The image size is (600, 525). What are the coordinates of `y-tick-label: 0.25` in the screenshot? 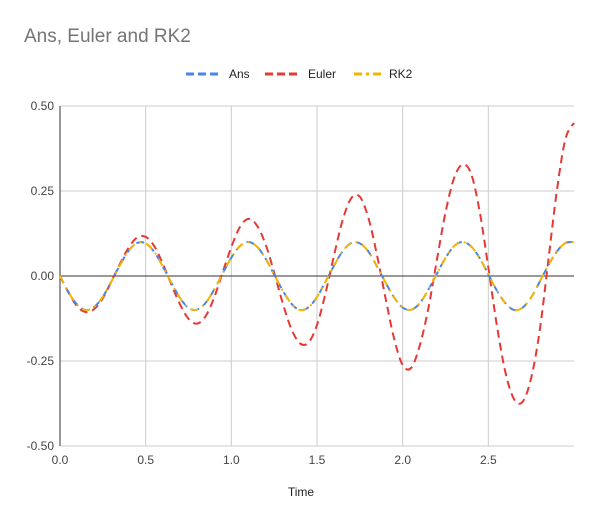 It's located at (43, 191).